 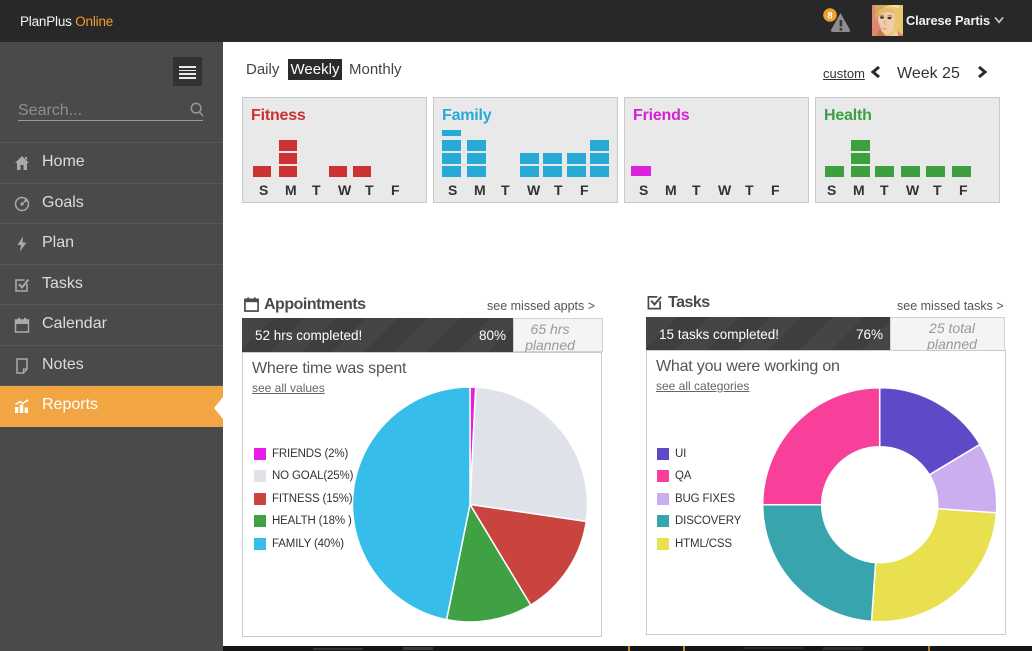 I want to click on svg-text: 8, so click(x=829, y=15).